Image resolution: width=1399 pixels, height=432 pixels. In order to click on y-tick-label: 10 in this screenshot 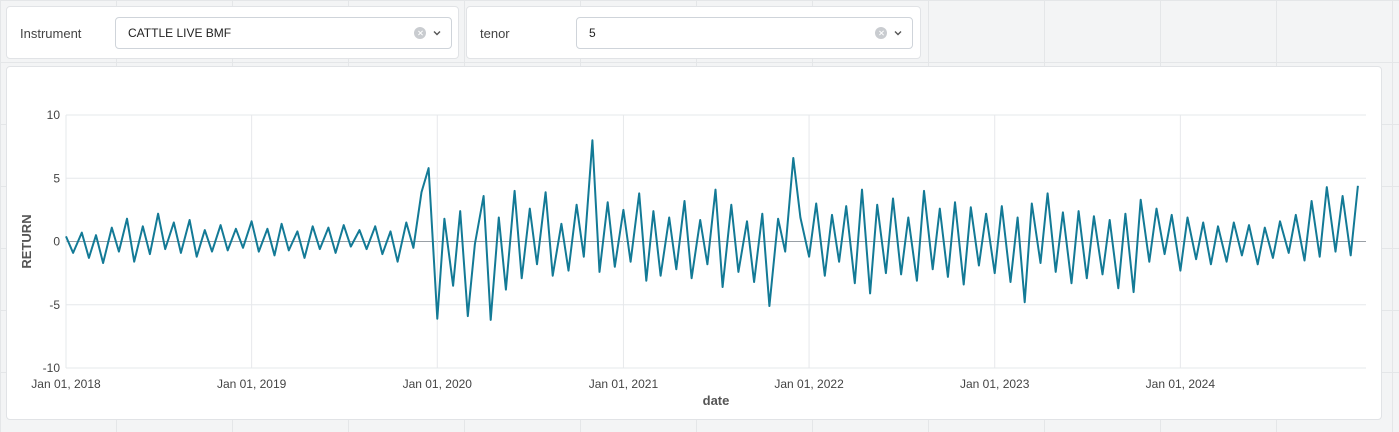, I will do `click(54, 115)`.